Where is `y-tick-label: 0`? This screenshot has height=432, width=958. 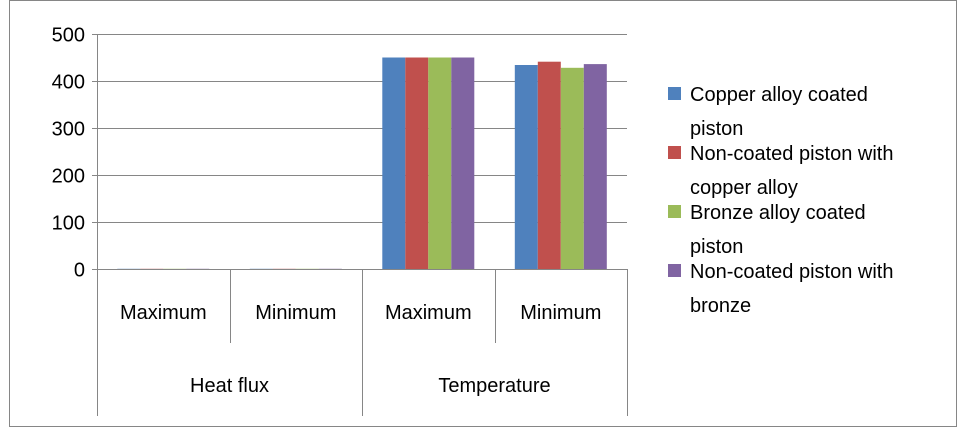
y-tick-label: 0 is located at coordinates (79, 271).